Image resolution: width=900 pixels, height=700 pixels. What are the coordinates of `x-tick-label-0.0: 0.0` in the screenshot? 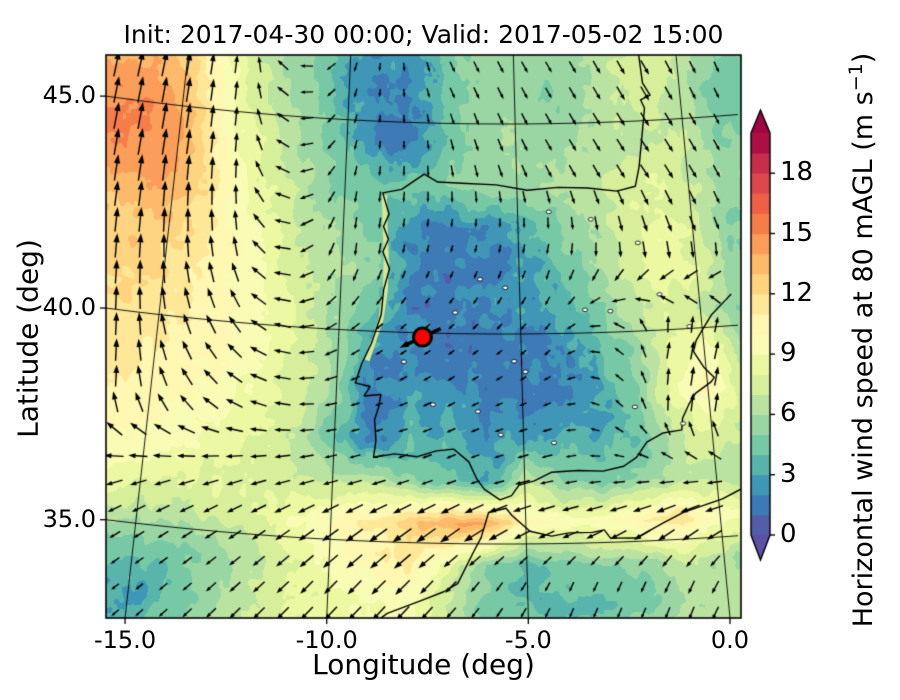 It's located at (730, 640).